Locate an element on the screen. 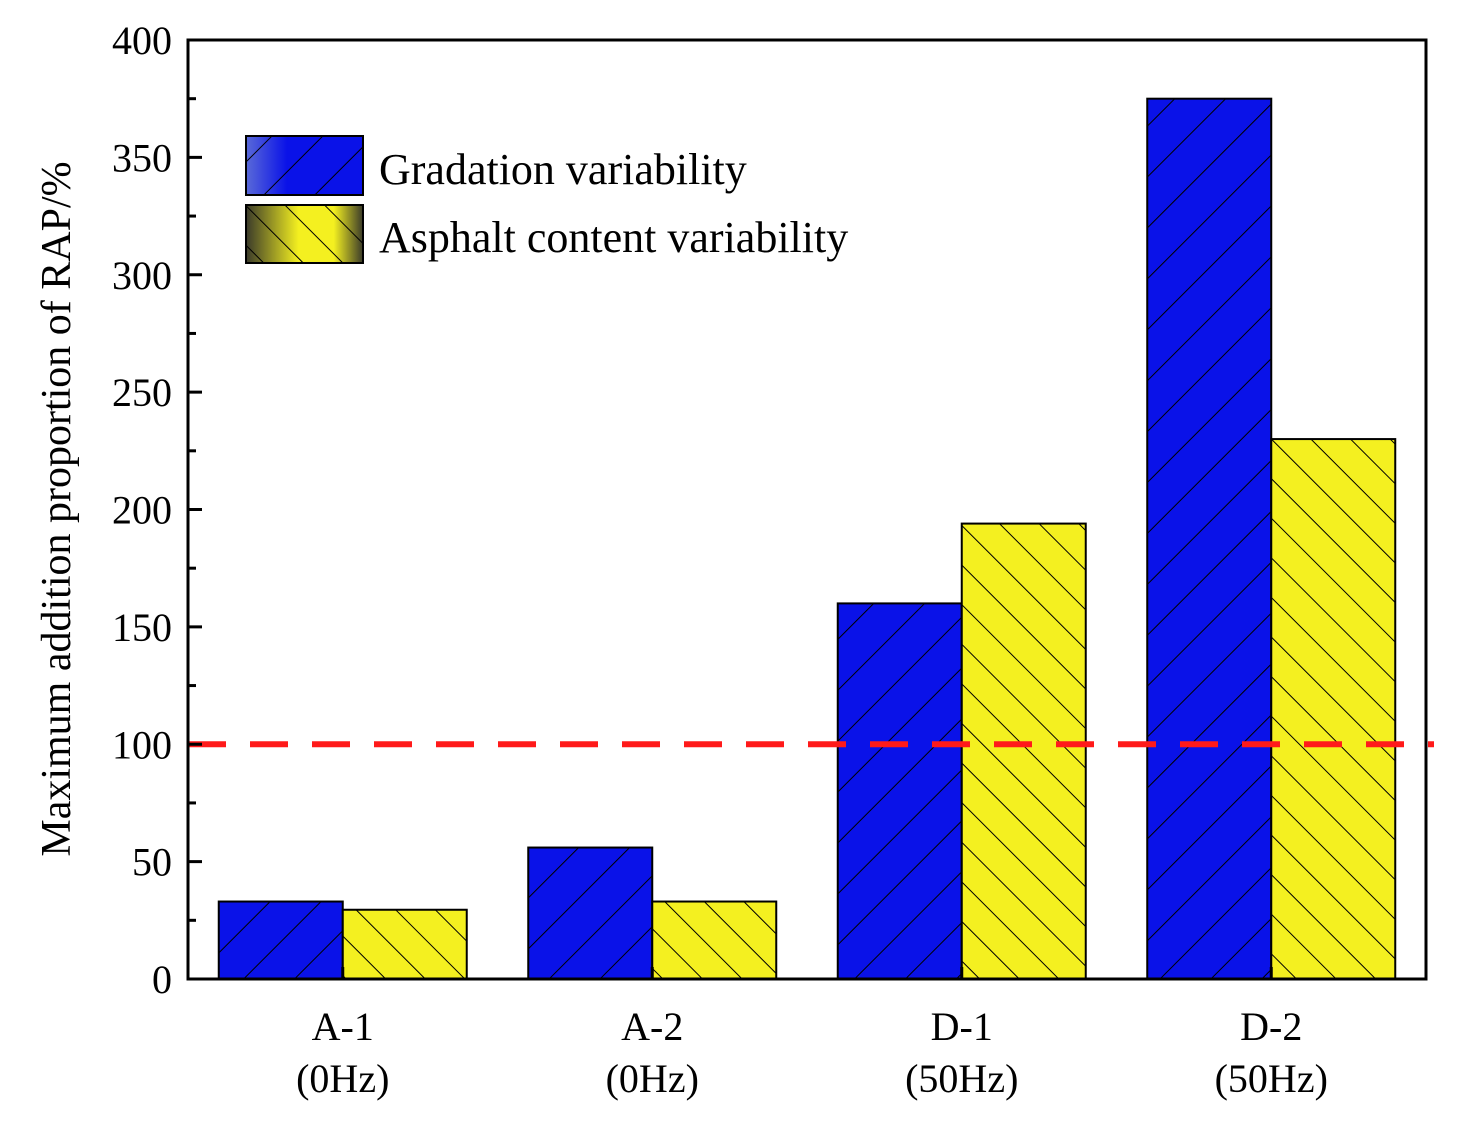 This screenshot has height=1135, width=1459. legend-item-gradation: Gradation variability is located at coordinates (496, 165).